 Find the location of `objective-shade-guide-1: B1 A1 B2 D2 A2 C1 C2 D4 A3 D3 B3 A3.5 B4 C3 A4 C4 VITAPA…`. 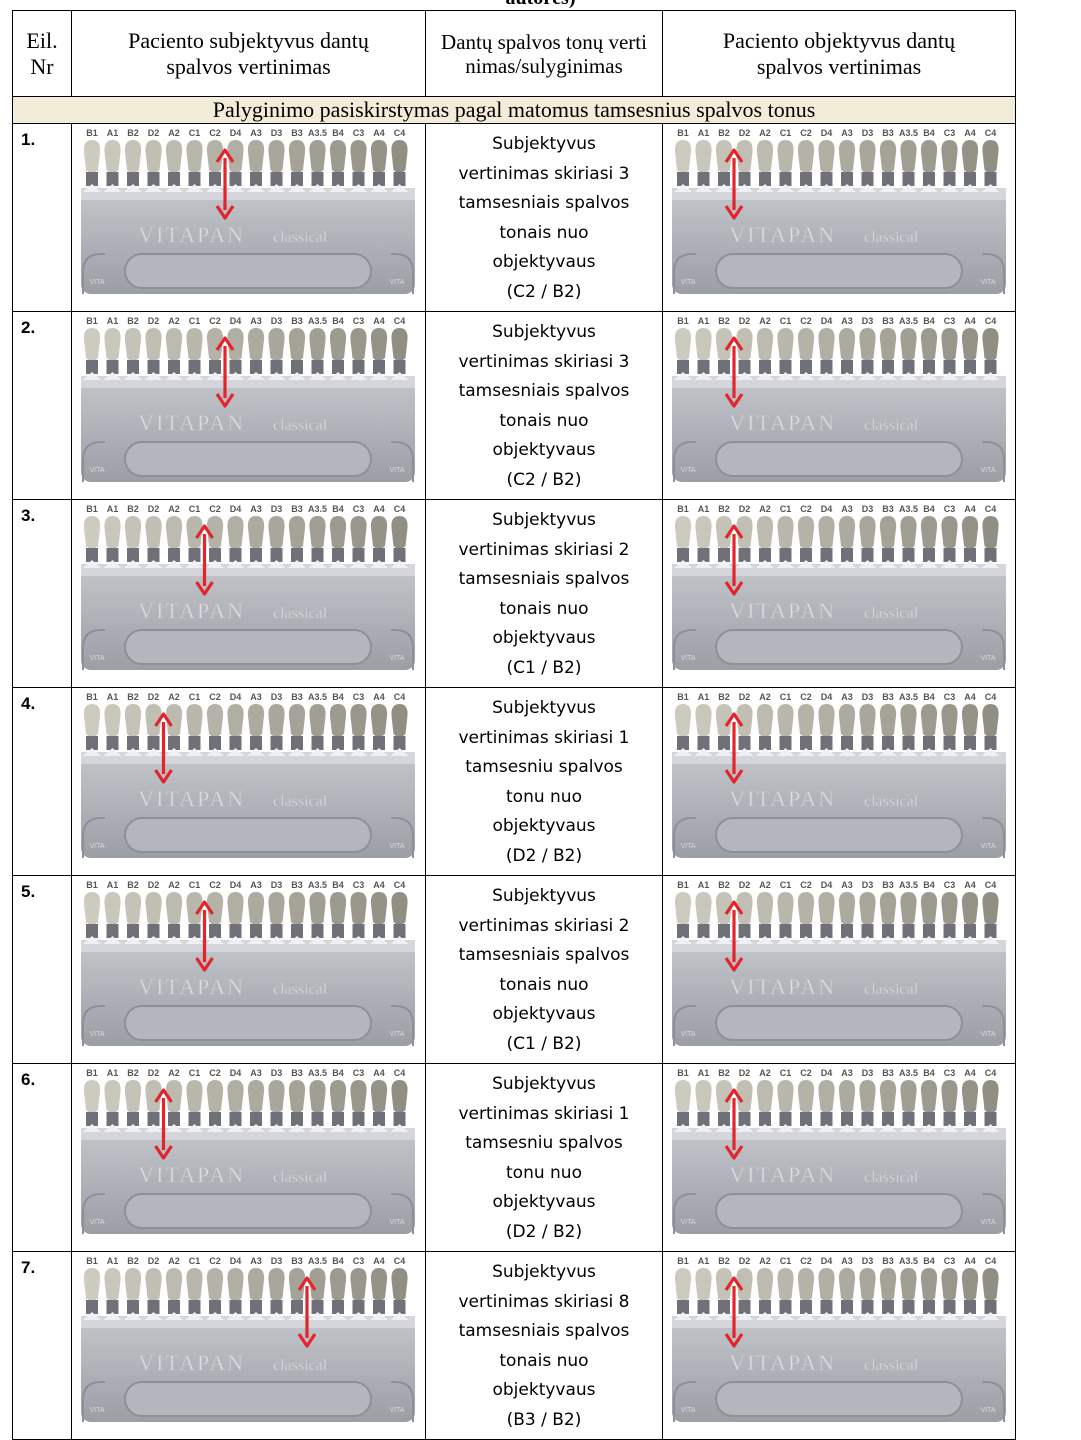

objective-shade-guide-1: B1 A1 B2 D2 A2 C1 C2 D4 A3 D3 B3 A3.5 B4 C3 A4 C4 VITAPA… is located at coordinates (839, 211).